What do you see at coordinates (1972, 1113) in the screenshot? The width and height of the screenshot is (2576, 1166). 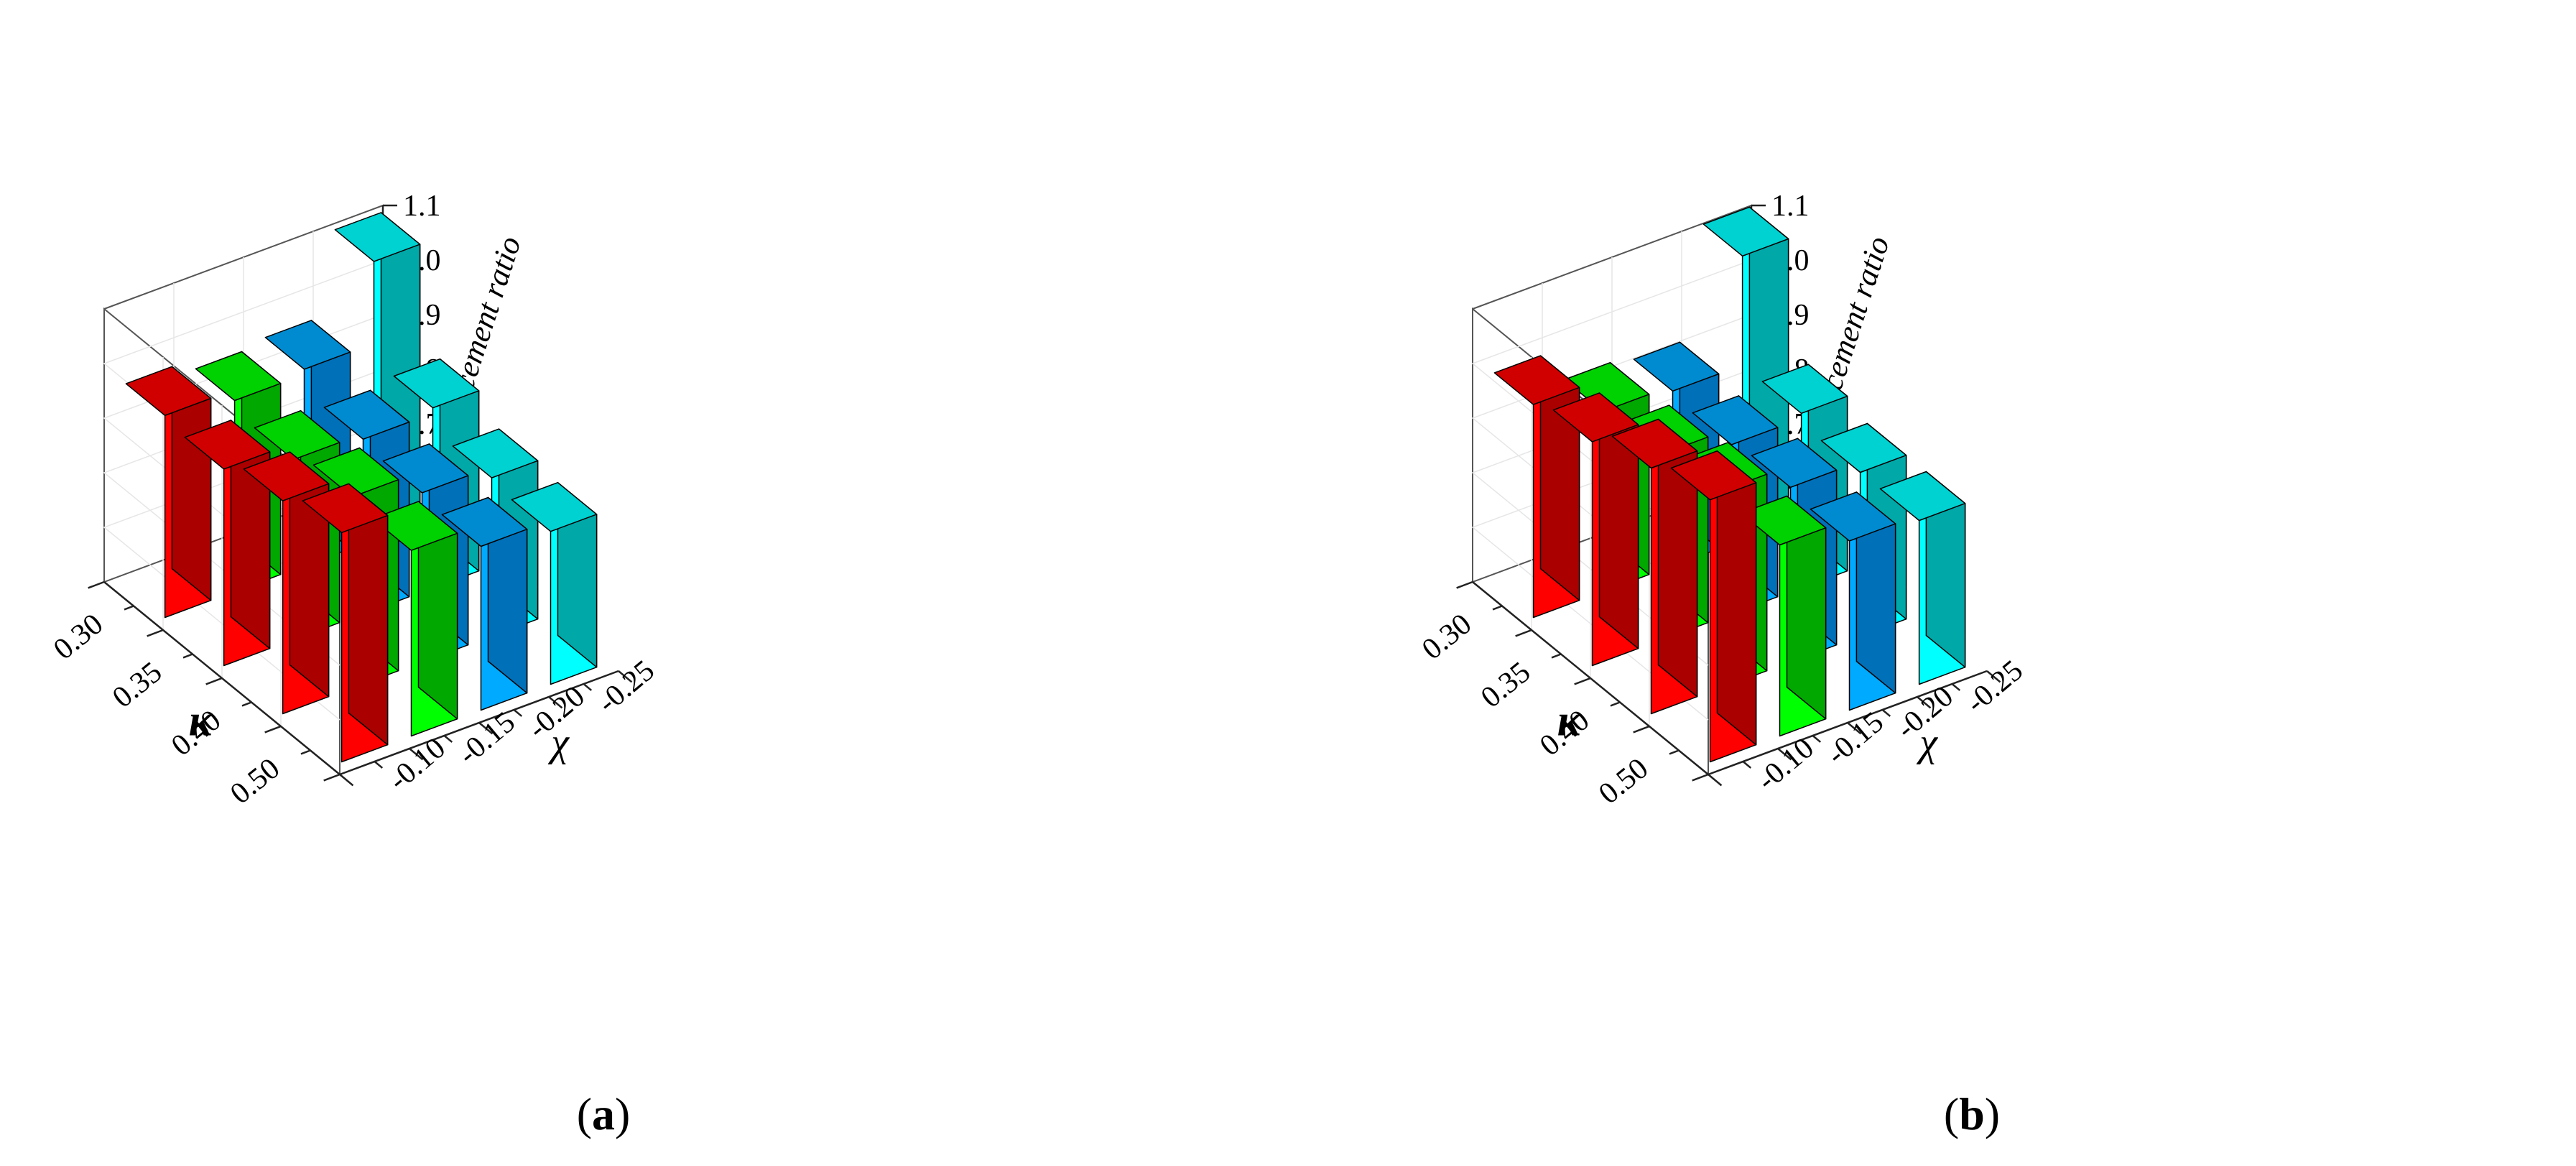 I see `panel-label: (b)` at bounding box center [1972, 1113].